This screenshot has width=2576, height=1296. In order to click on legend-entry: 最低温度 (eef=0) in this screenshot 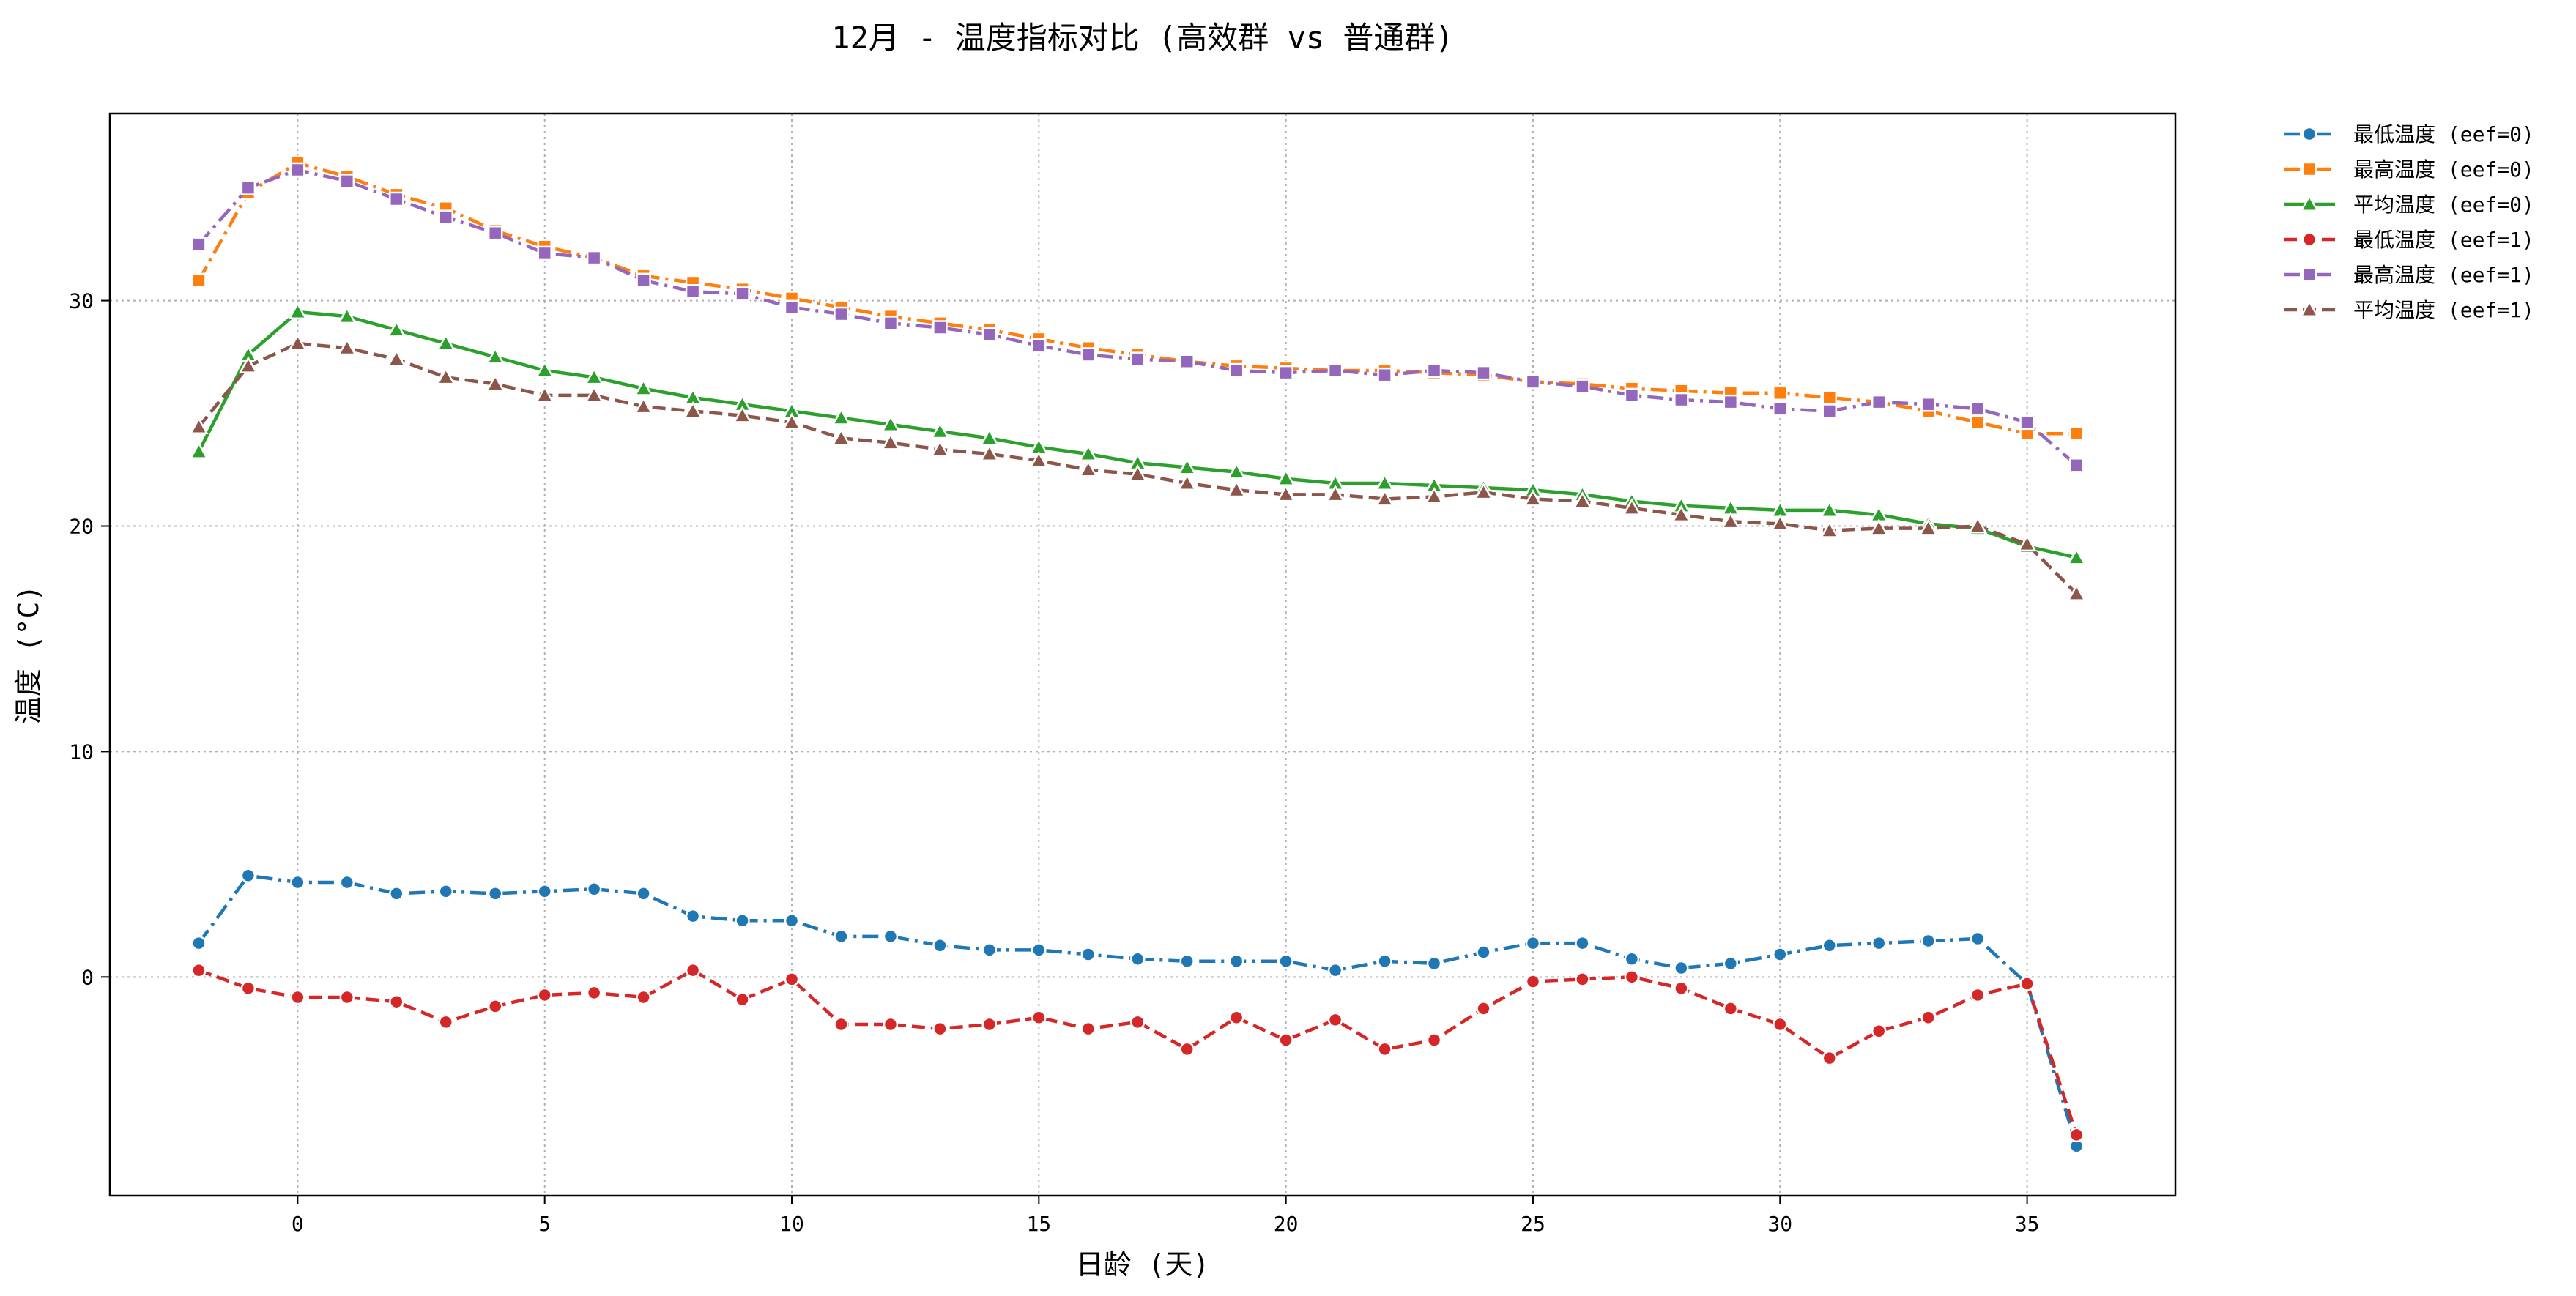, I will do `click(2409, 134)`.